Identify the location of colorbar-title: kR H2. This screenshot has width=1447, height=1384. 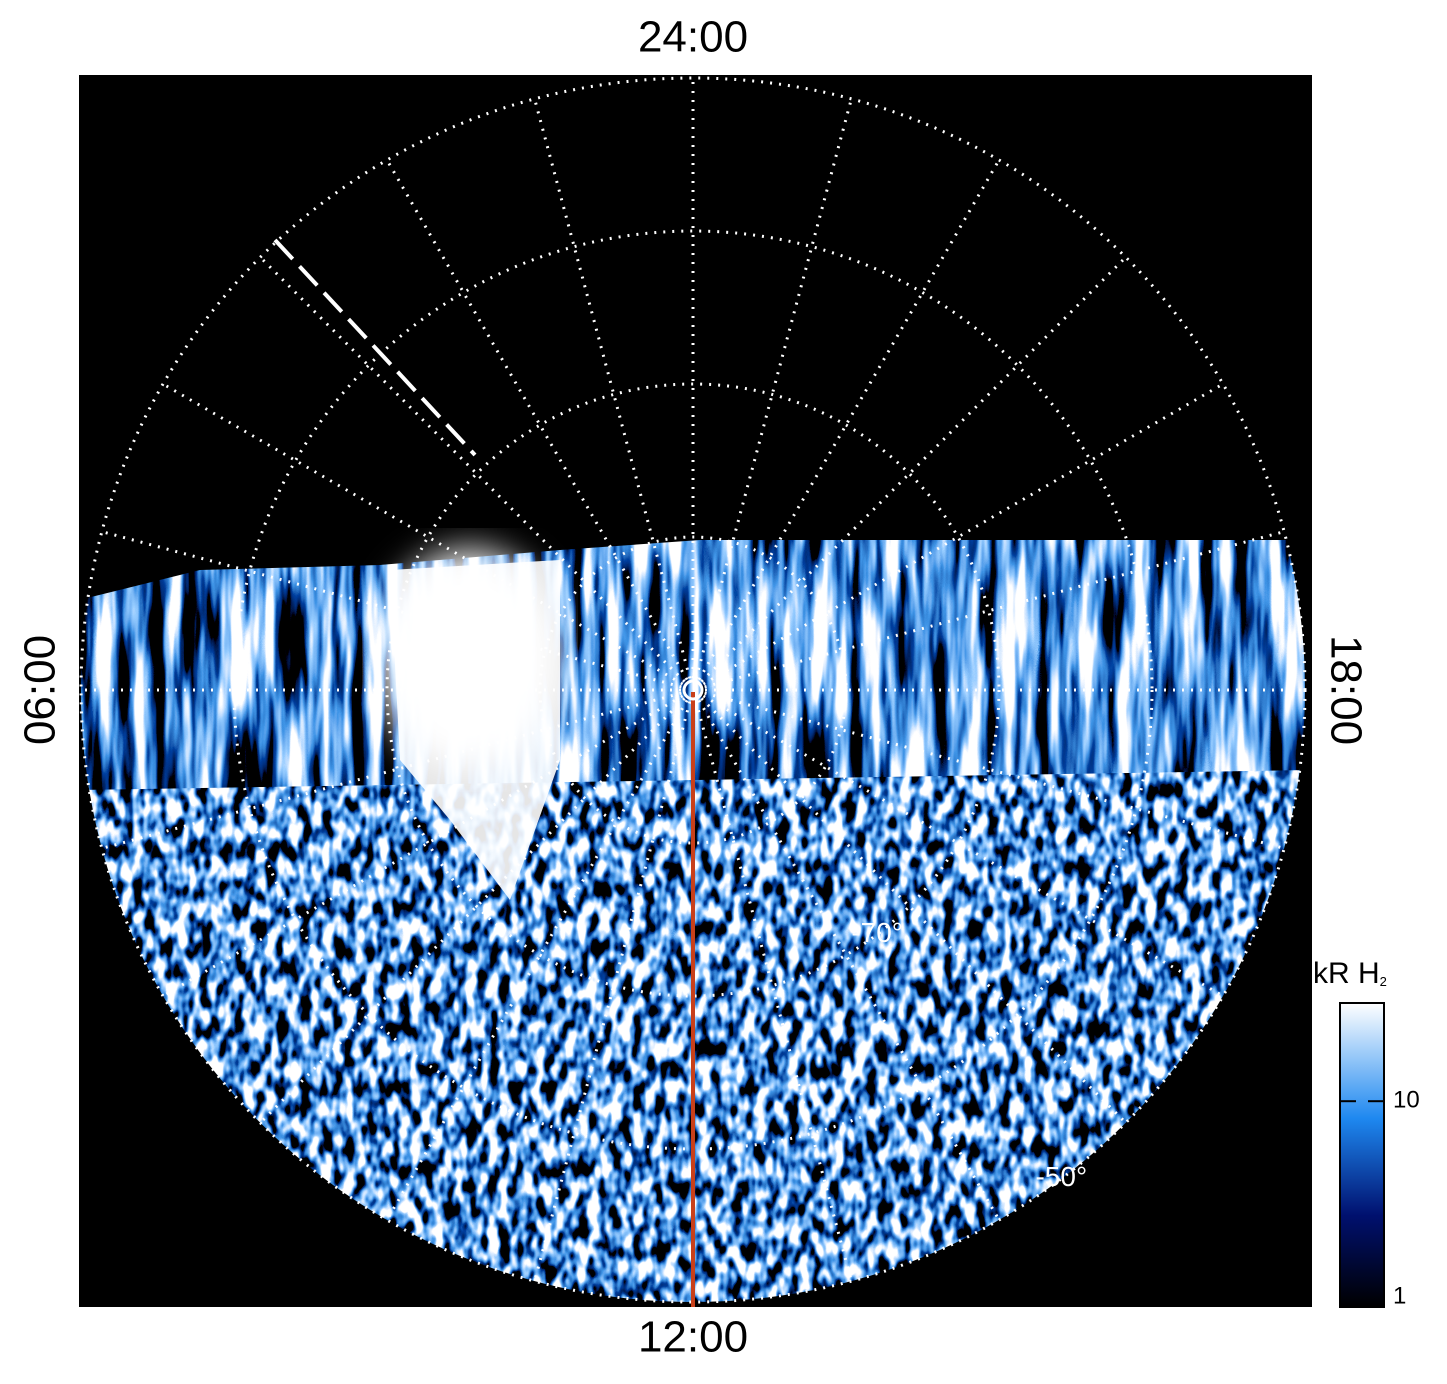
(1350, 973).